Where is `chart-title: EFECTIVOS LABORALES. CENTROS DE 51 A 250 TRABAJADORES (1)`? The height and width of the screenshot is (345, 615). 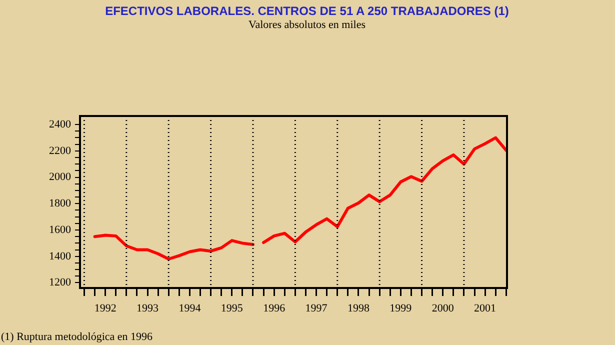 chart-title: EFECTIVOS LABORALES. CENTROS DE 51 A 250 TRABAJADORES (1) is located at coordinates (307, 11).